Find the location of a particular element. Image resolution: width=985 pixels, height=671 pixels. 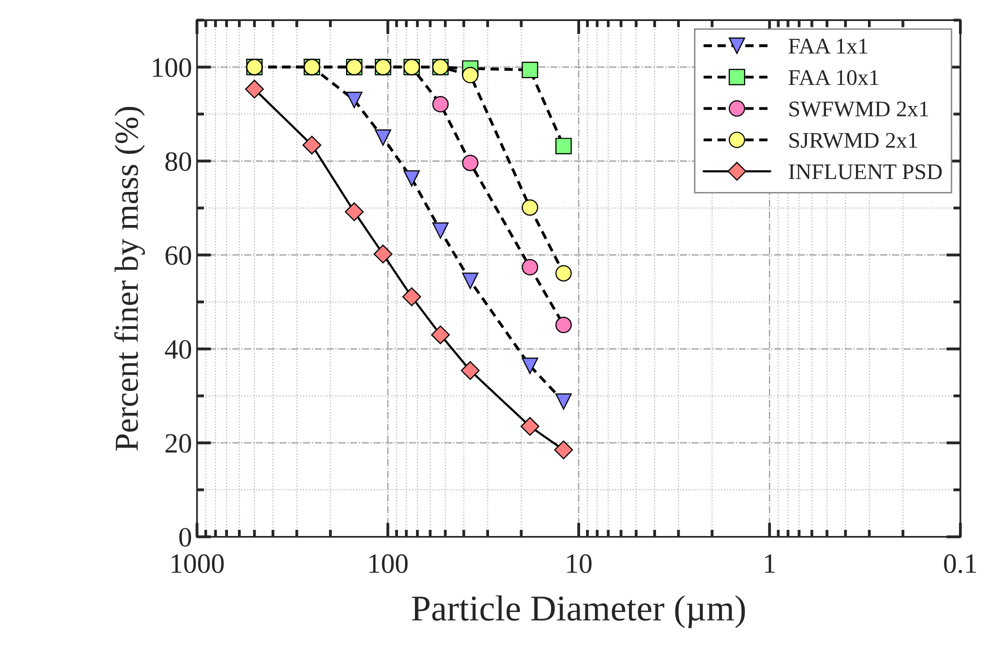

y-tick-label: 20 is located at coordinates (179, 443).